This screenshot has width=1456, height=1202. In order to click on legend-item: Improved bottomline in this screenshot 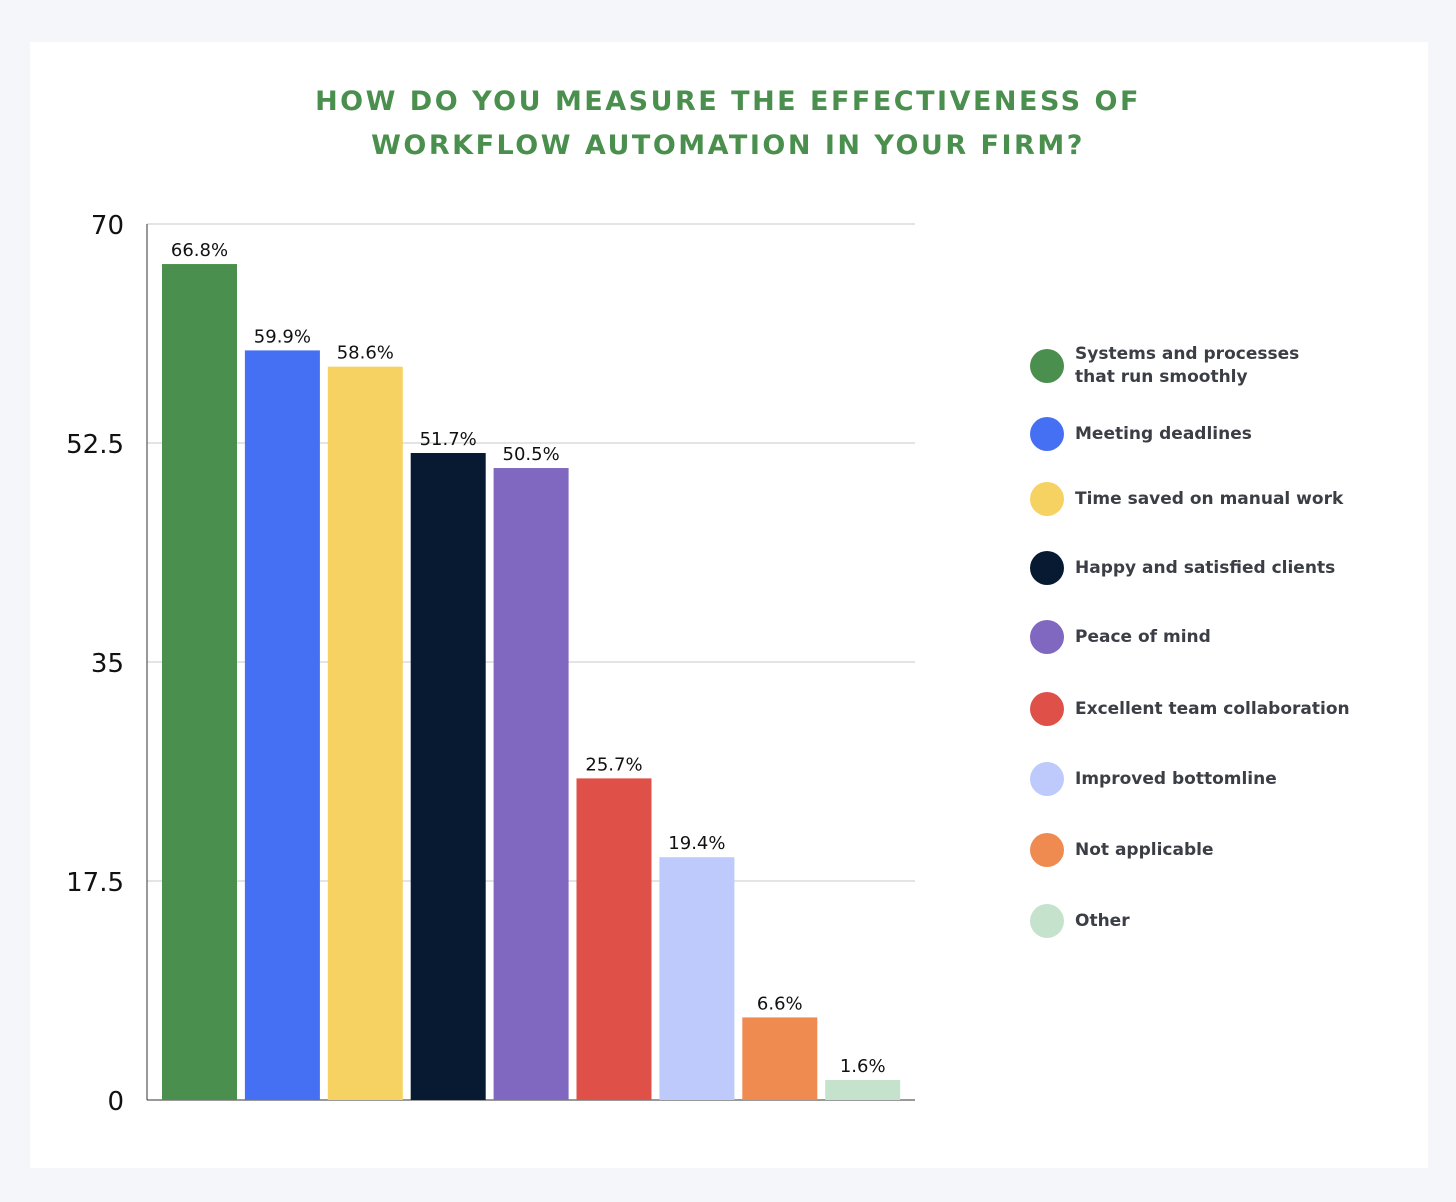, I will do `click(1212, 779)`.